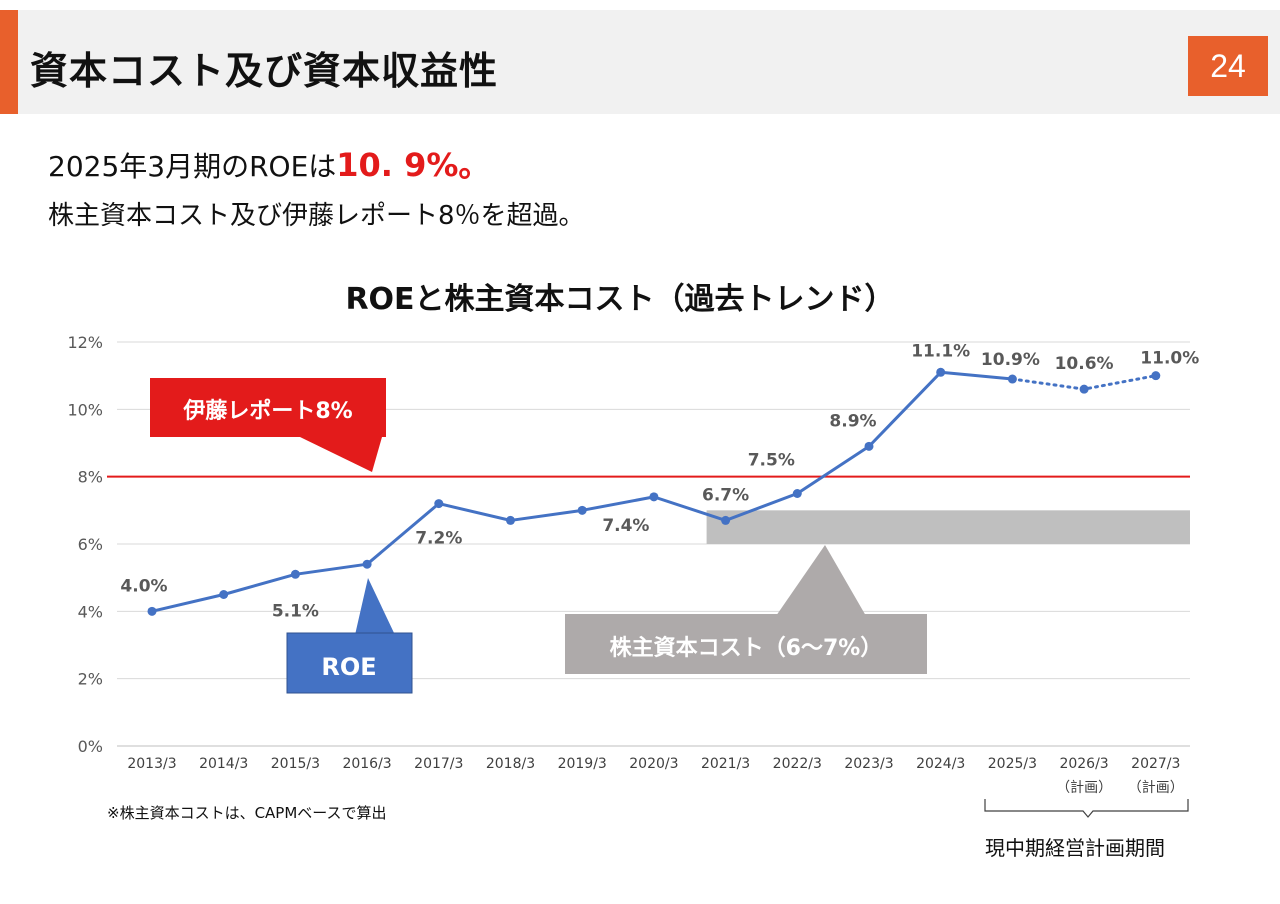  What do you see at coordinates (771, 461) in the screenshot?
I see `roe-data-label: 7.5%` at bounding box center [771, 461].